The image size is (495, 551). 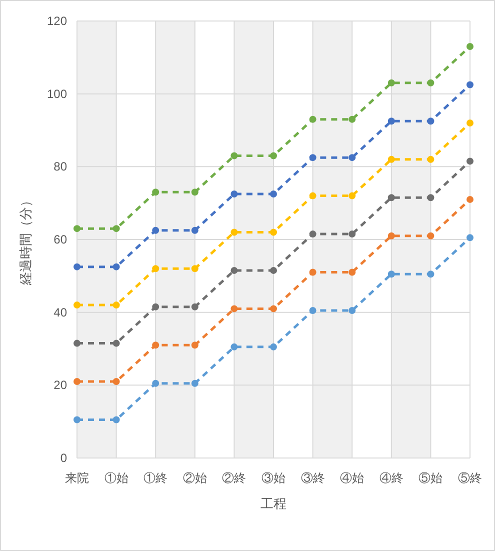 What do you see at coordinates (312, 478) in the screenshot?
I see `x-tick-label: ③終` at bounding box center [312, 478].